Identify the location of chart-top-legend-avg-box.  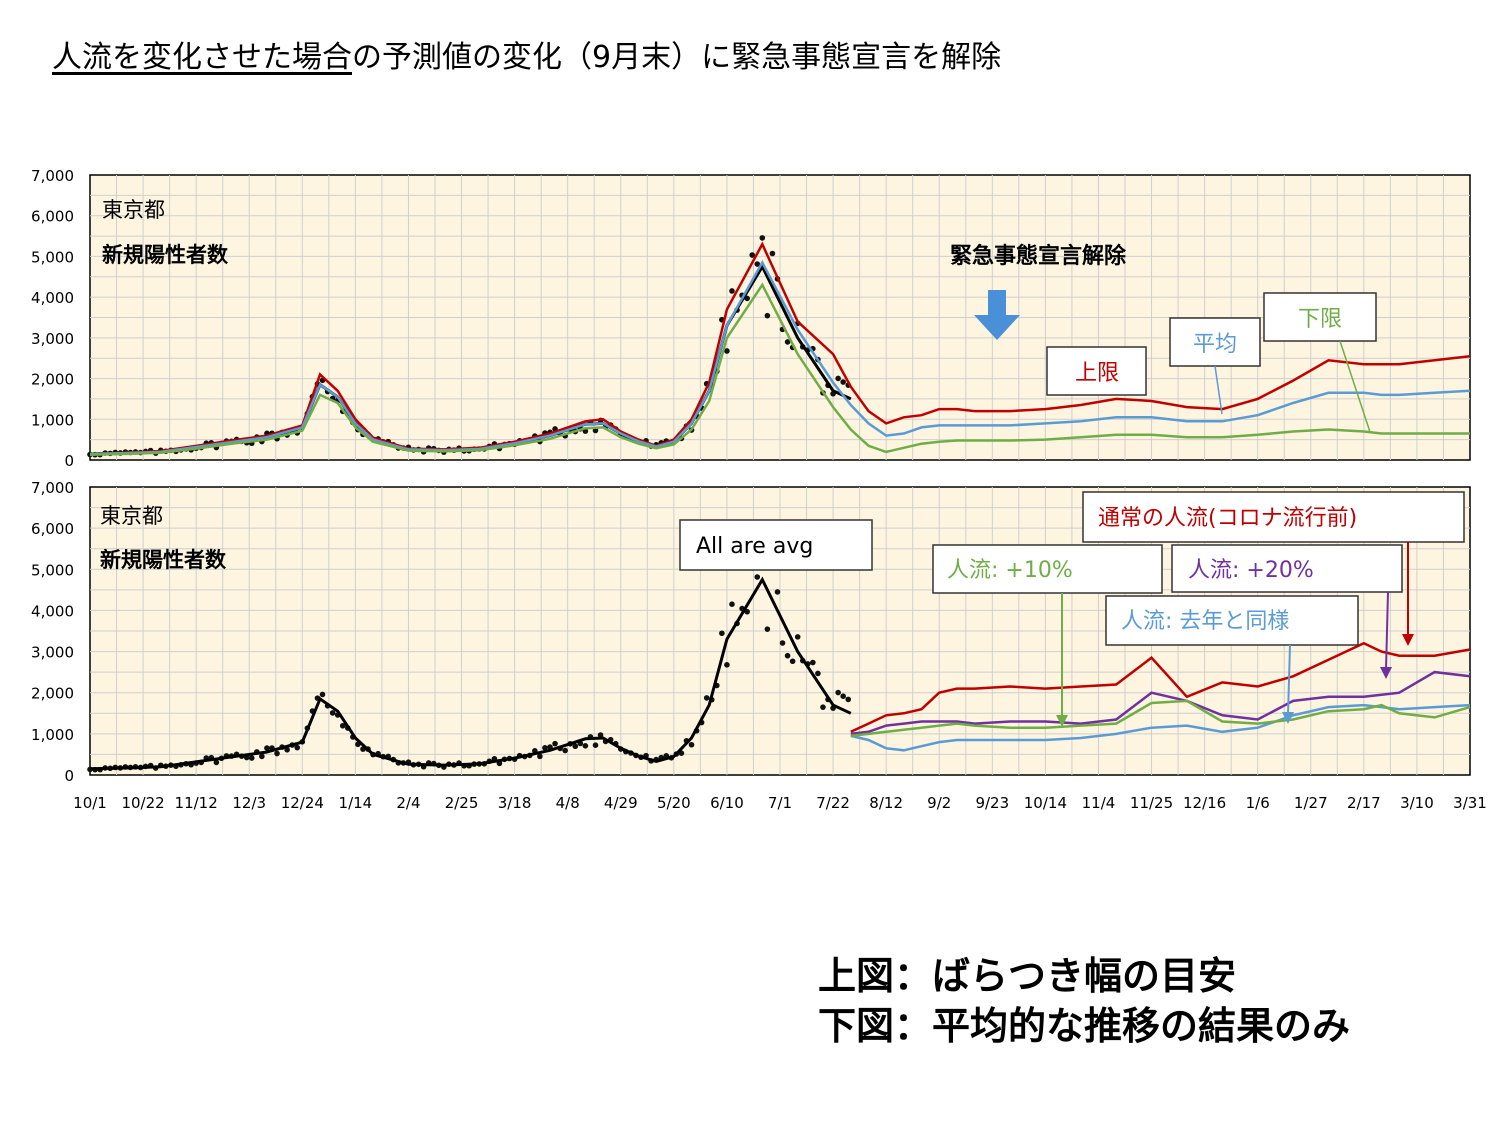
(1215, 342).